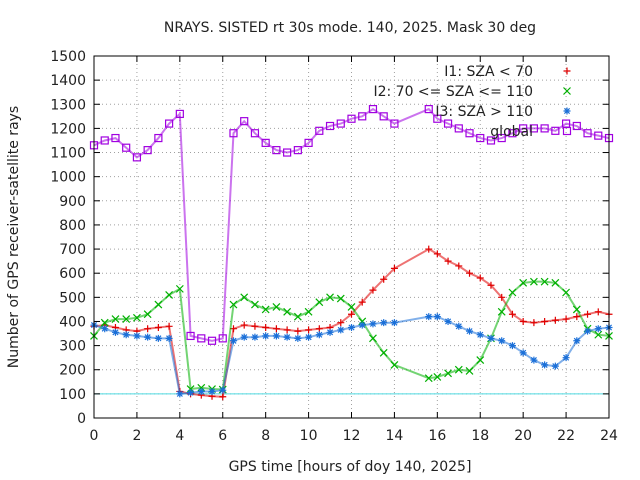  I want to click on x-tick-label: 20, so click(523, 436).